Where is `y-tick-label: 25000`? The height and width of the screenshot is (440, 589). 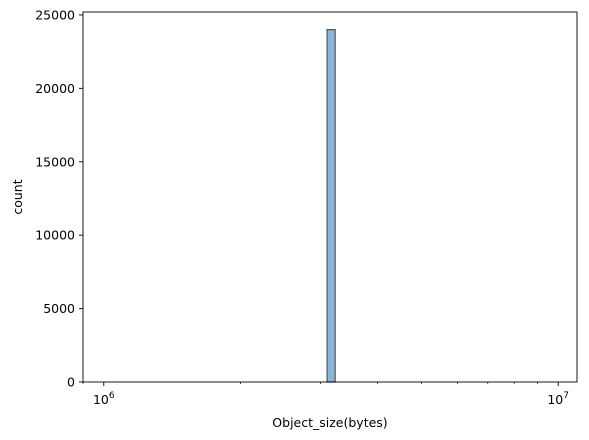
y-tick-label: 25000 is located at coordinates (55, 14).